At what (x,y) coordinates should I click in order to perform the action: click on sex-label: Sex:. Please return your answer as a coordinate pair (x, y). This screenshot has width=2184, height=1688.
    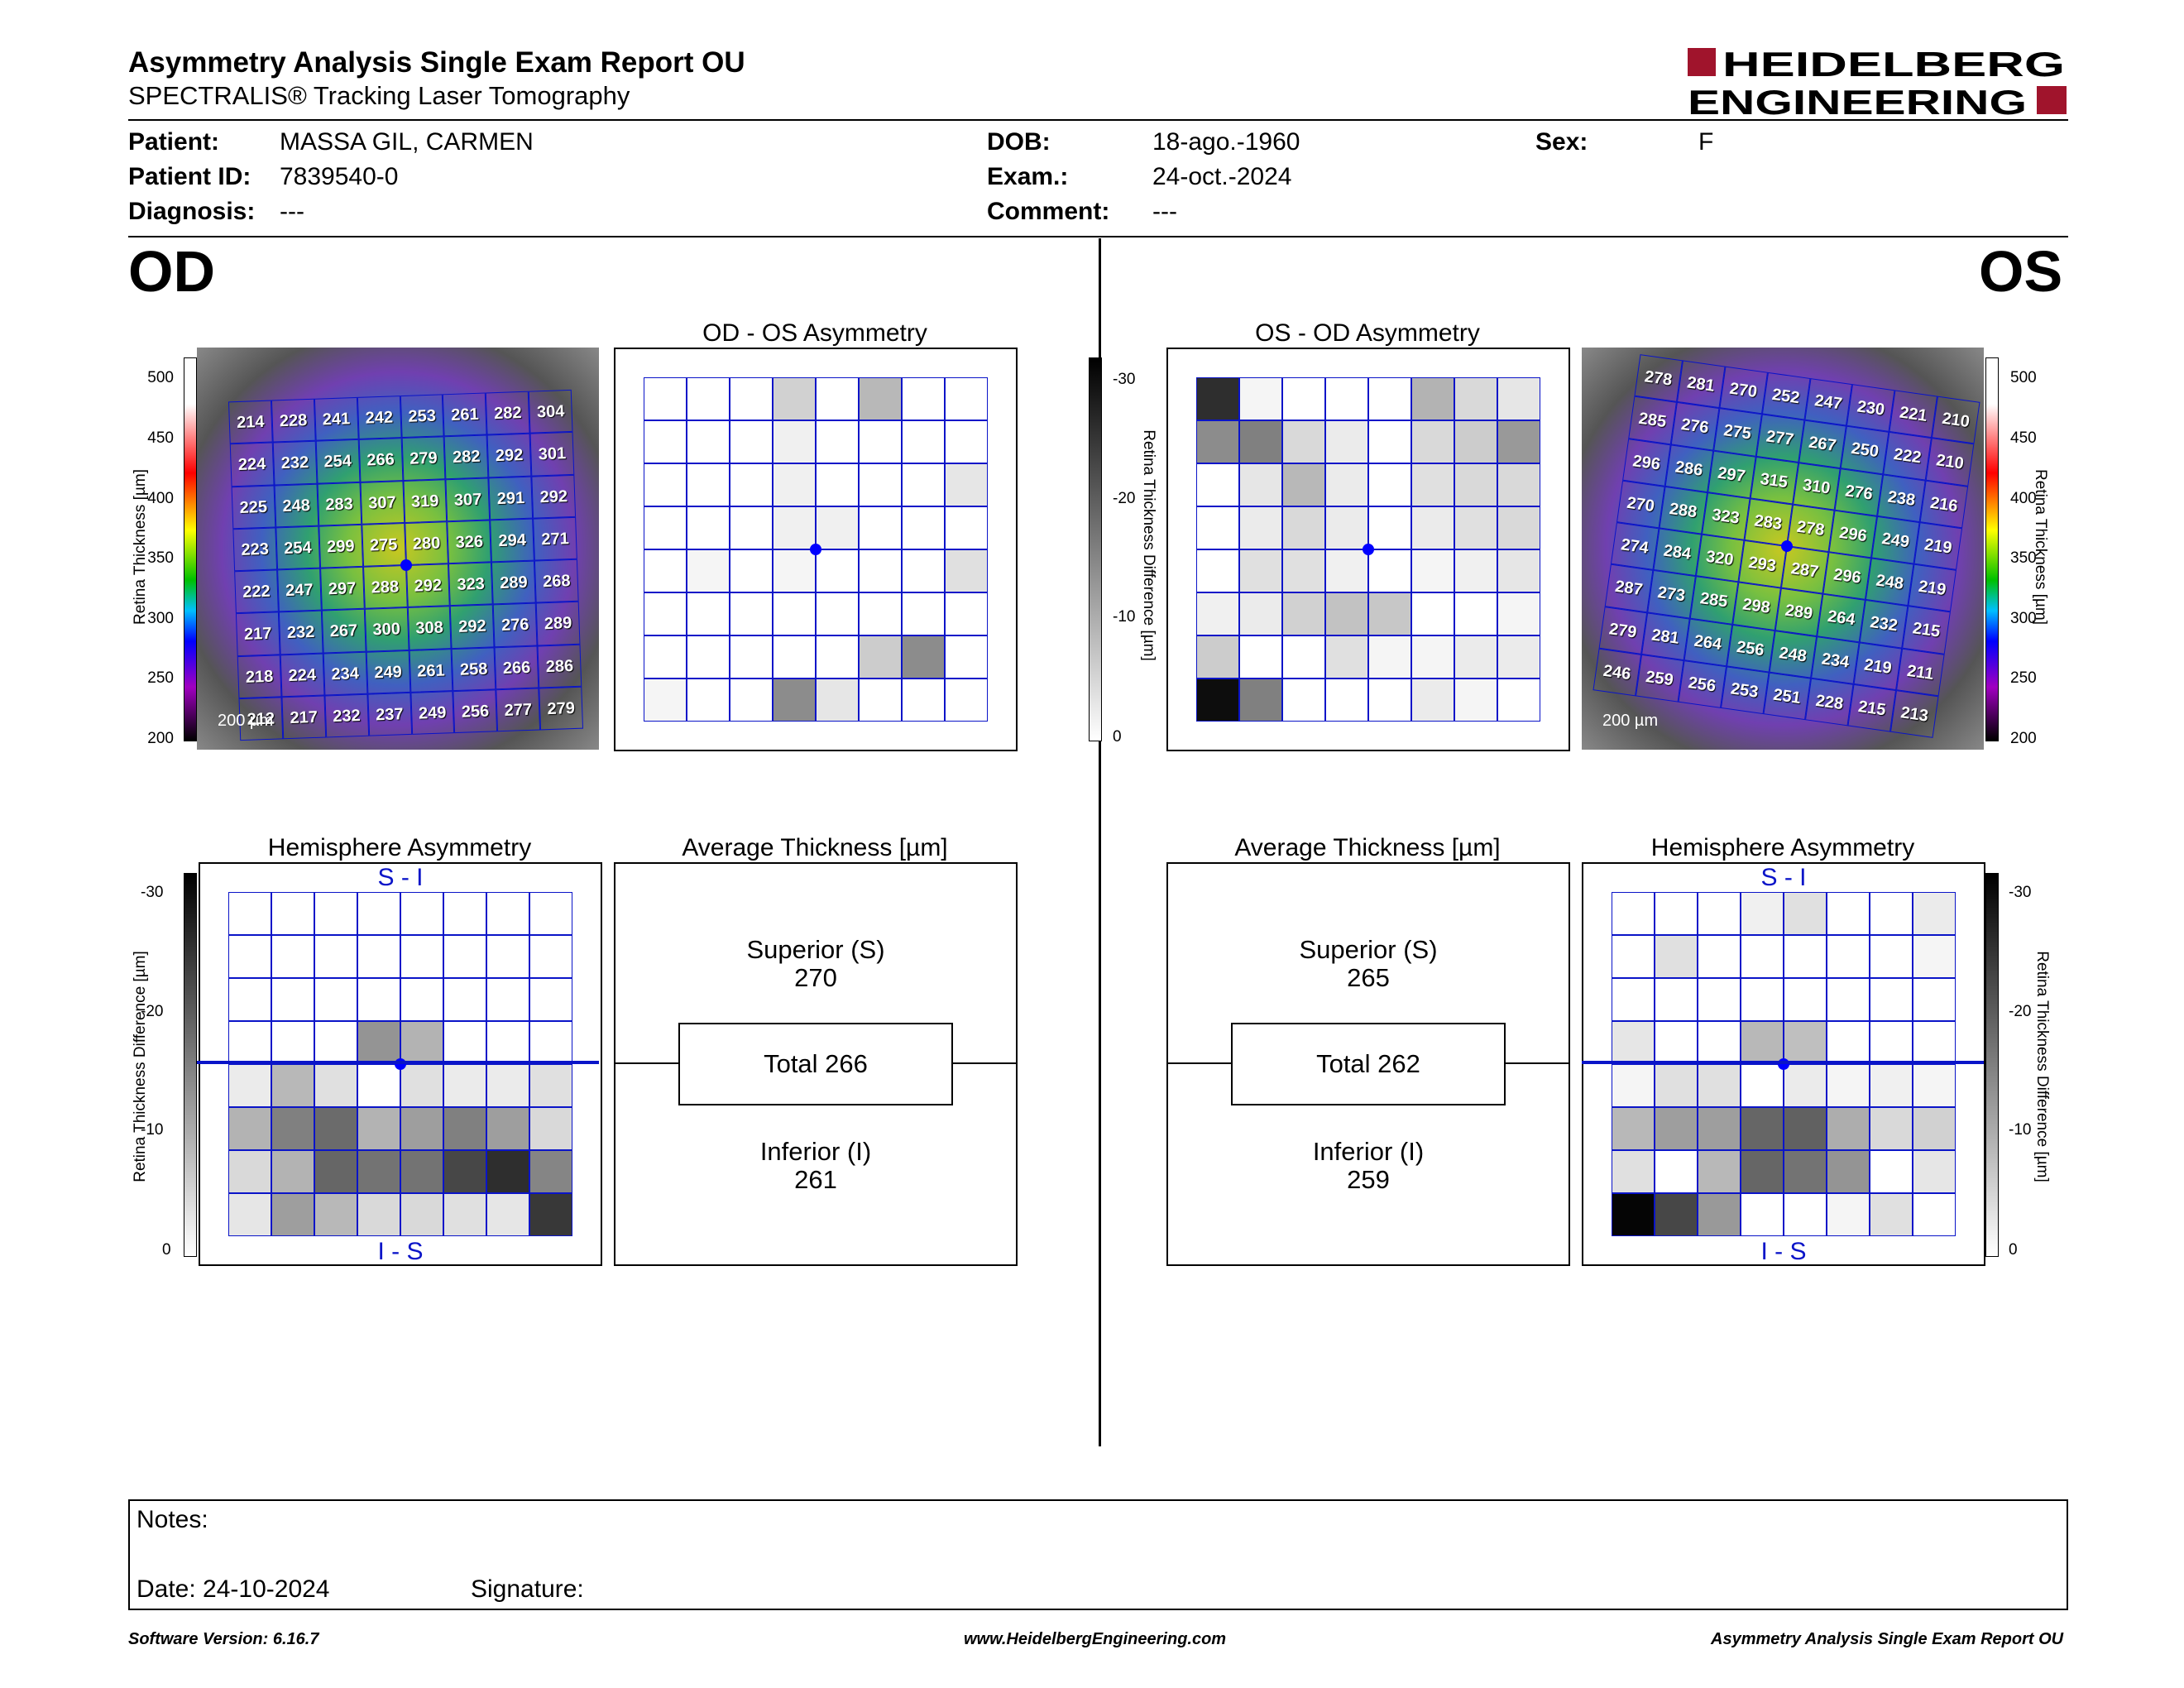
    Looking at the image, I should click on (1561, 142).